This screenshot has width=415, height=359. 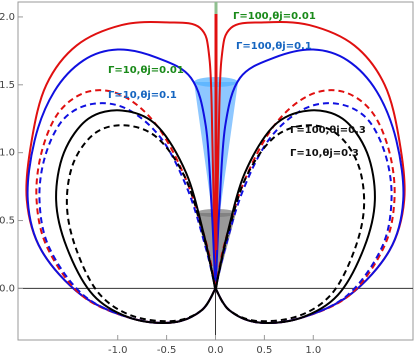 I want to click on x-tick-label: 1.0, so click(x=313, y=350).